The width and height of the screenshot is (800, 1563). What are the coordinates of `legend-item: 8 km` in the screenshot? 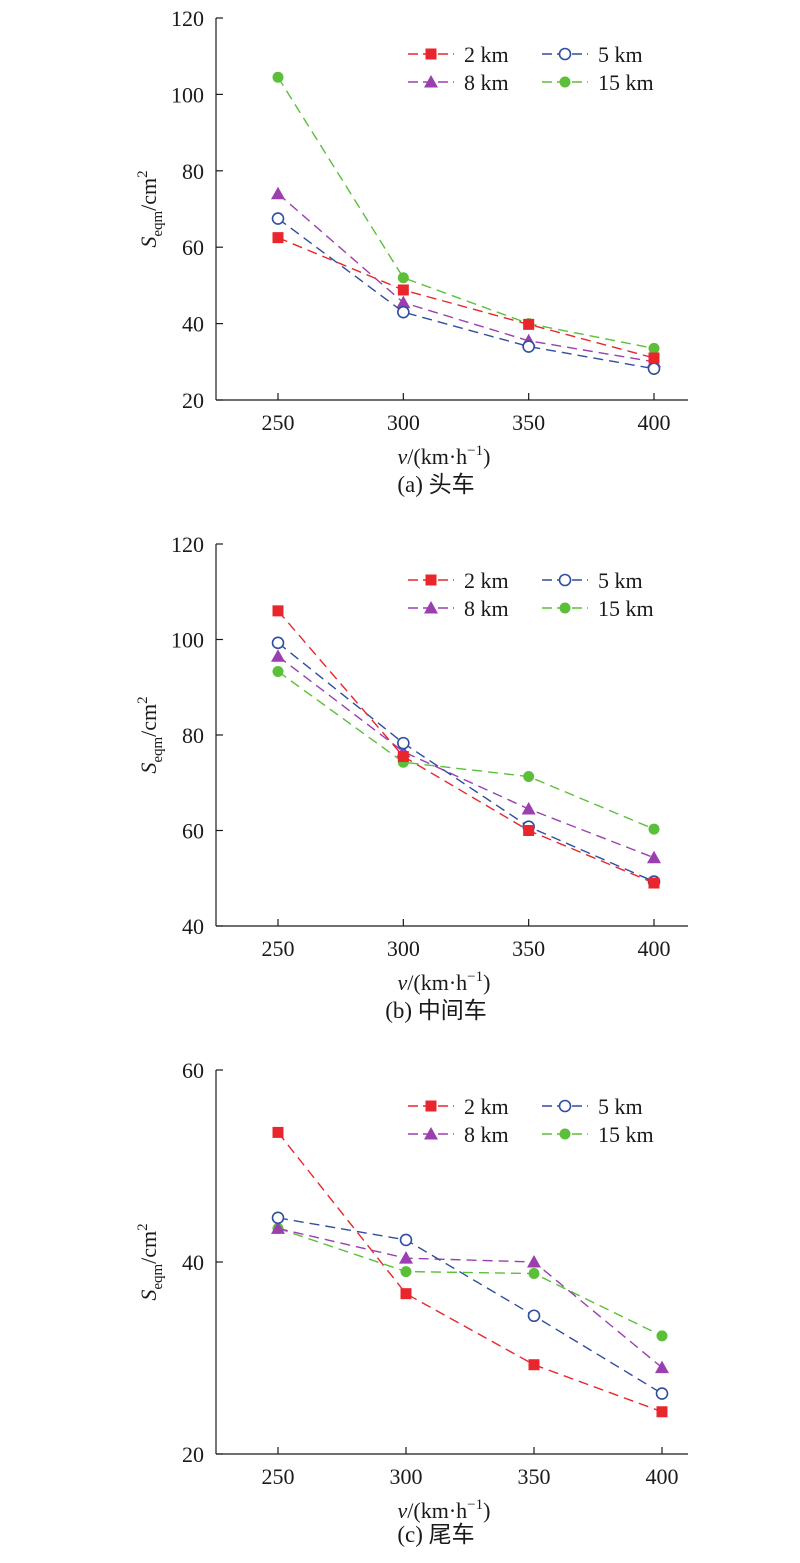 It's located at (458, 1134).